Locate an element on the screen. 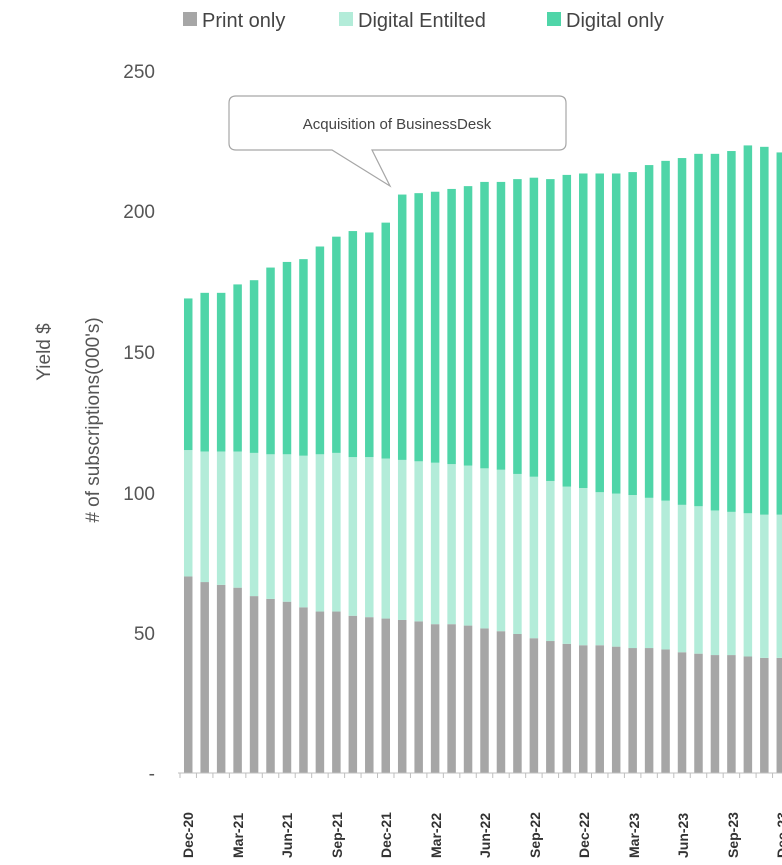  y-axis-title: # of subscriptions(000's) is located at coordinates (93, 419).